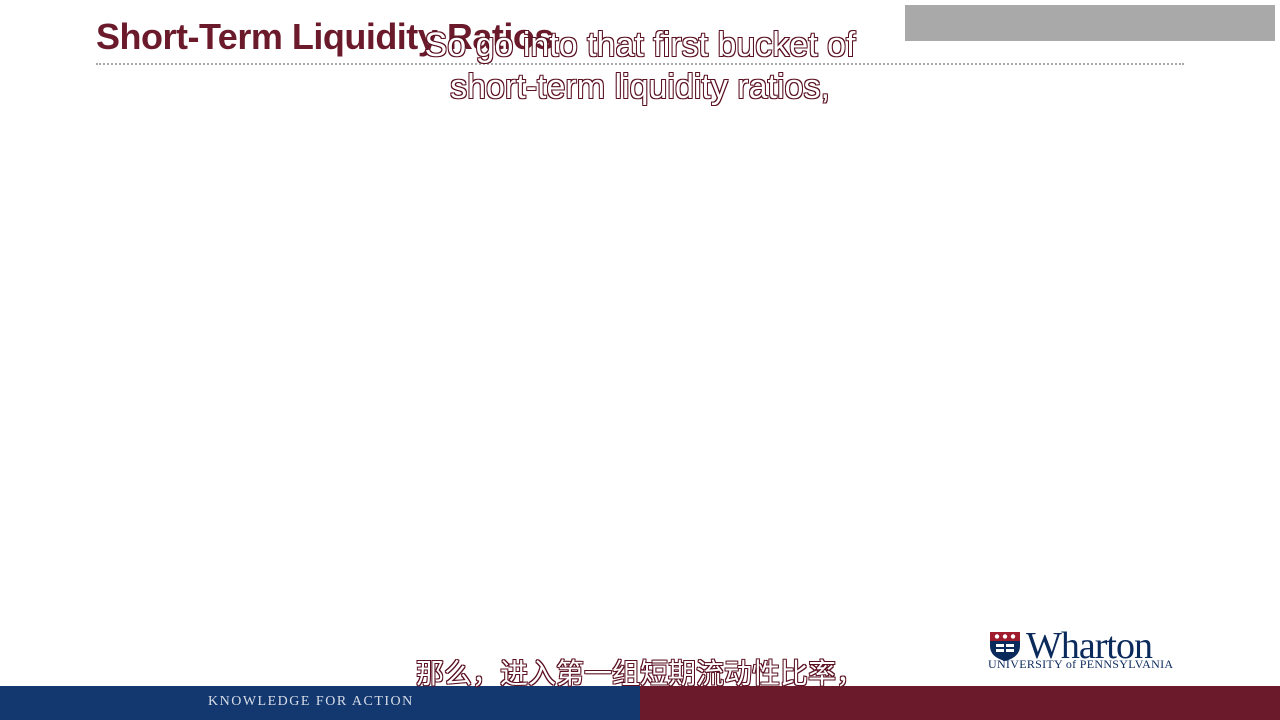 This screenshot has width=1280, height=720. I want to click on footer-navy-bar: KNOWLEDGE FOR ACTION, so click(320, 703).